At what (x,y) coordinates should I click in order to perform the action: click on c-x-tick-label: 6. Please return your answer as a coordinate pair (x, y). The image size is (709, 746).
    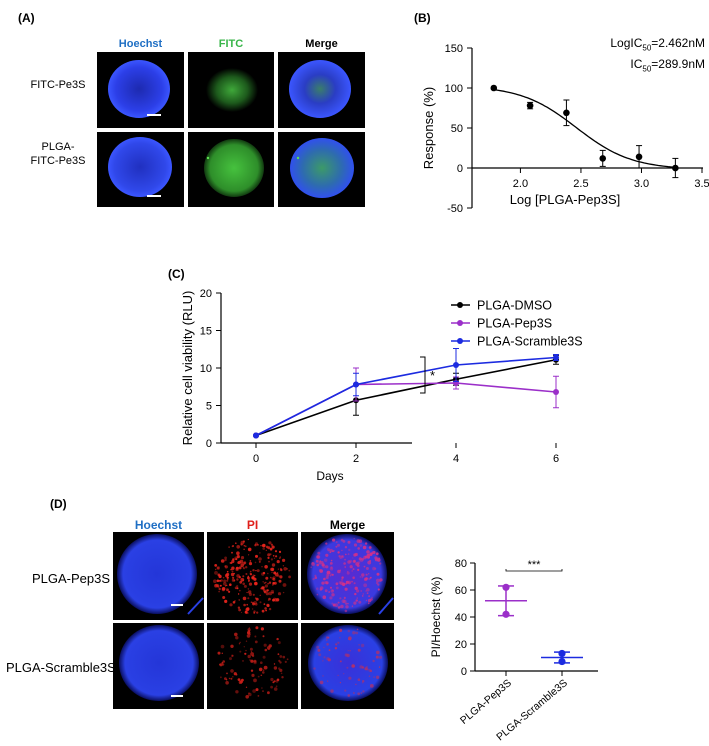
    Looking at the image, I should click on (556, 459).